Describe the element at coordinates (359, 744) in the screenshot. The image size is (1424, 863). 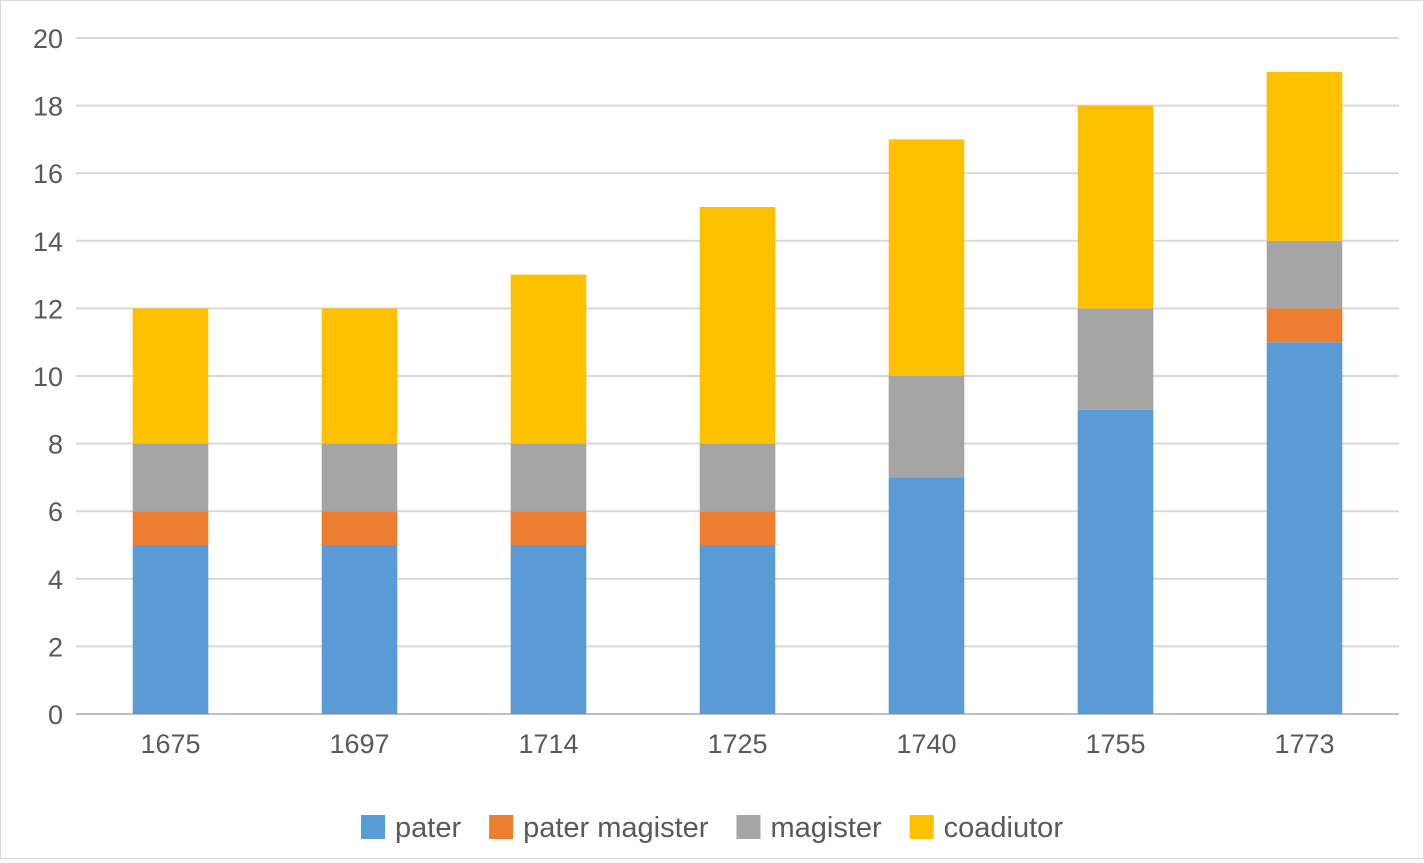
I see `x-tick-label: 1697` at that location.